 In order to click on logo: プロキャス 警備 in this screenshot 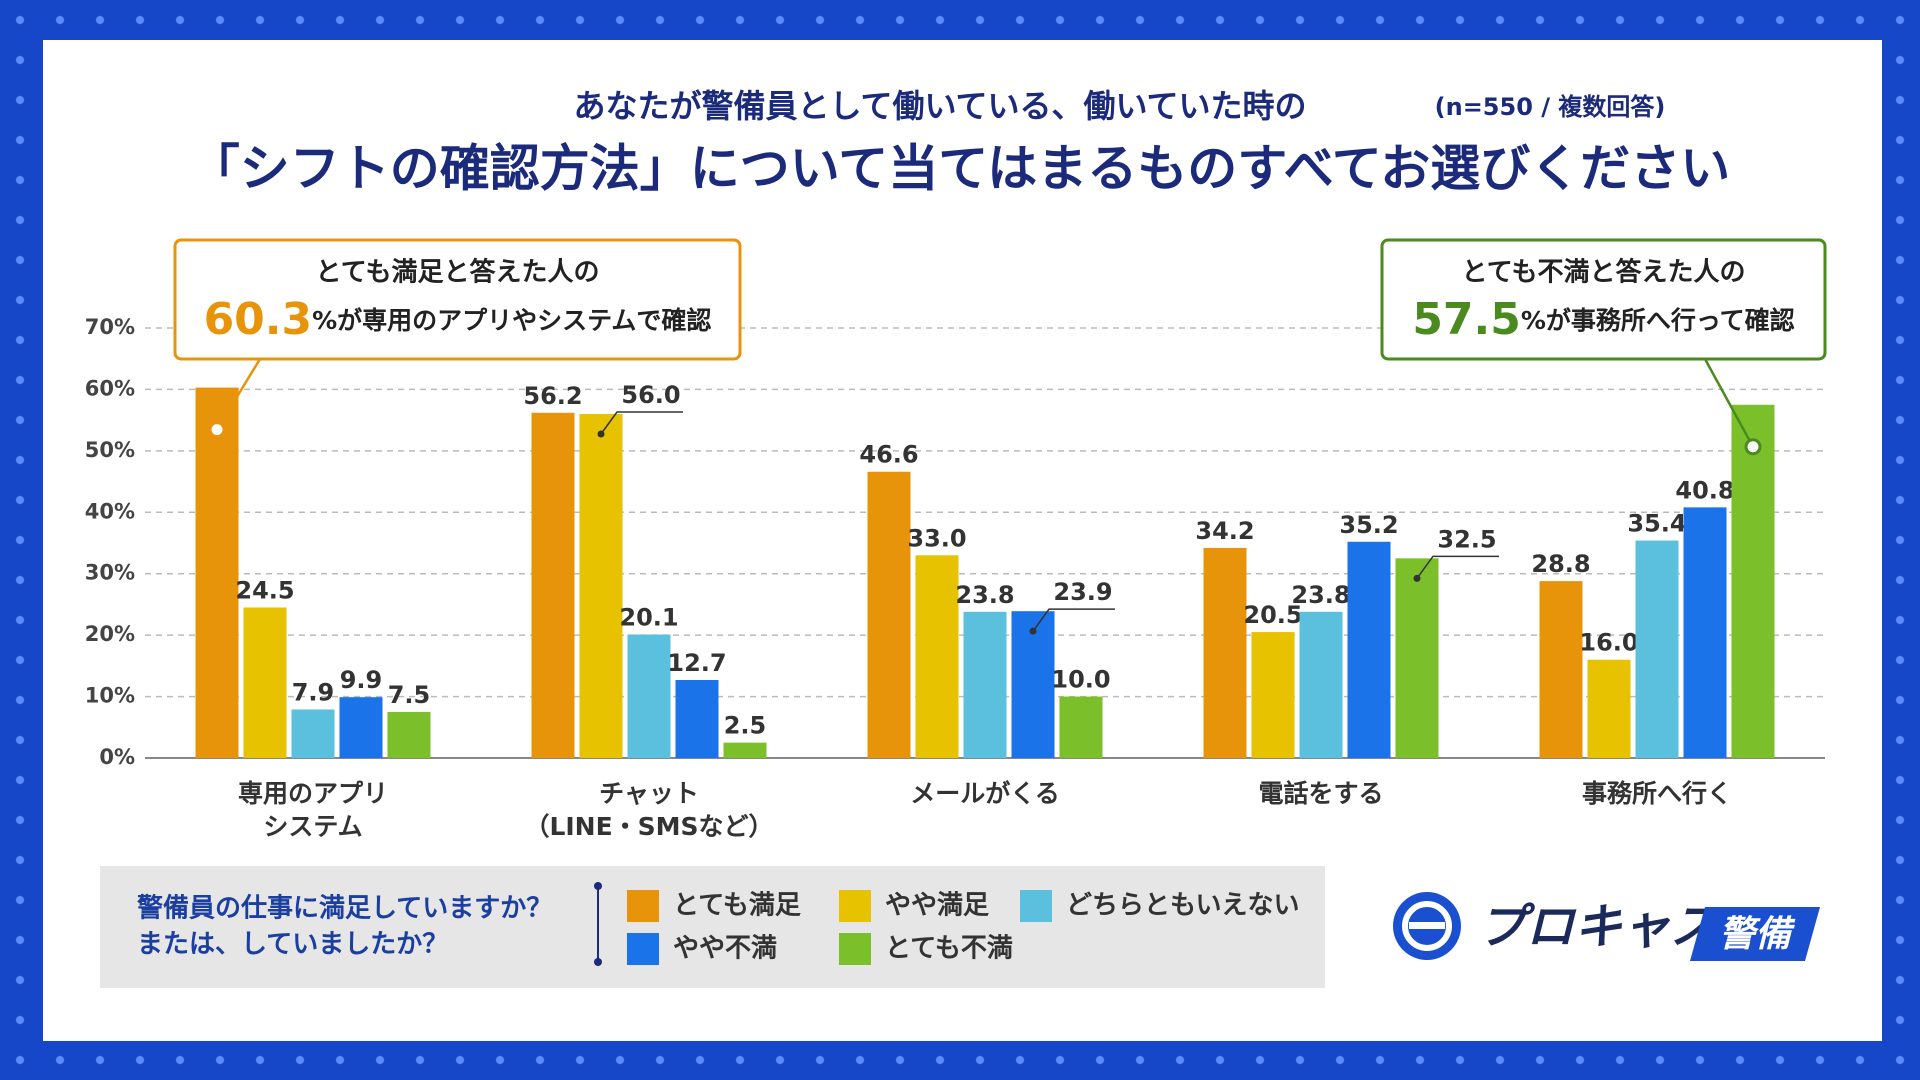, I will do `click(1606, 926)`.